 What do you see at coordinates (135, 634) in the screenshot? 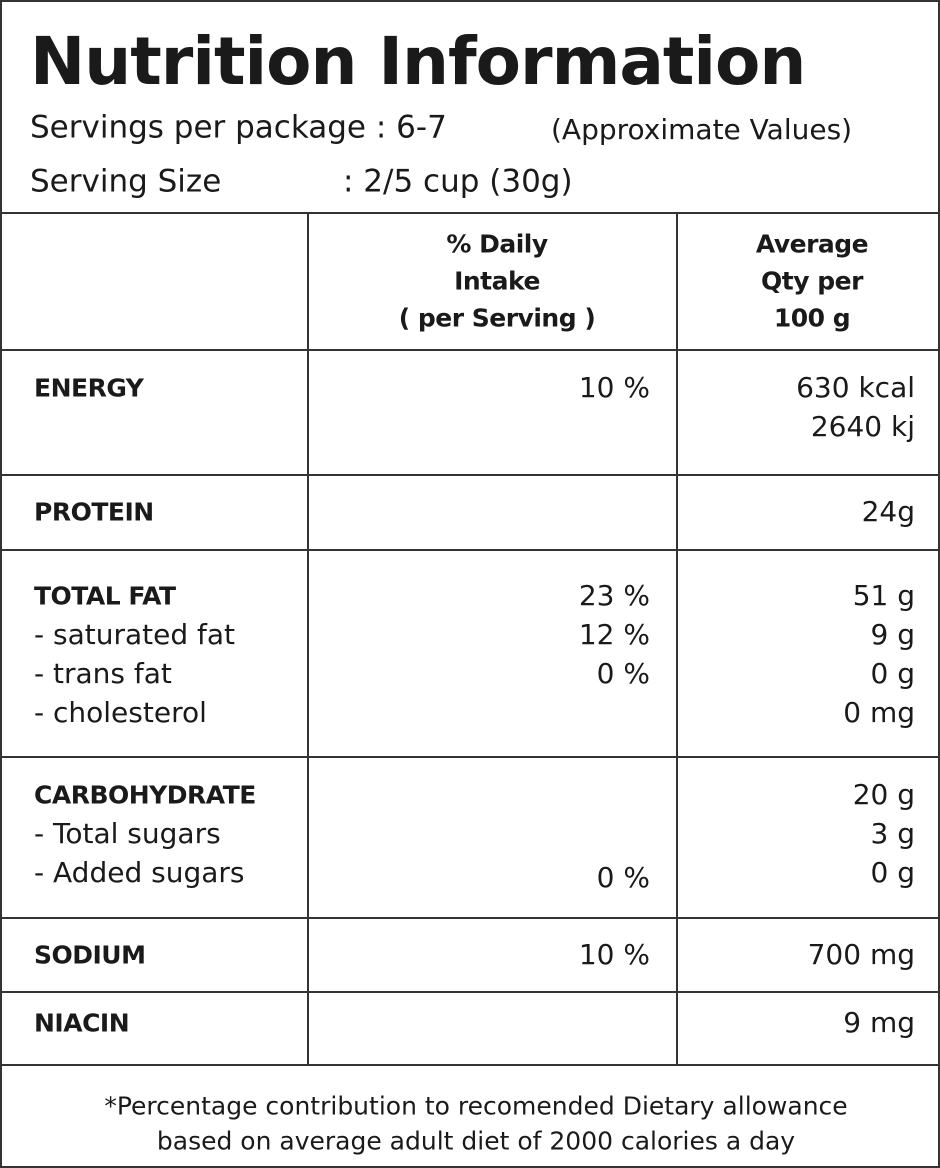
I see `nutrient-name: - saturated fat` at bounding box center [135, 634].